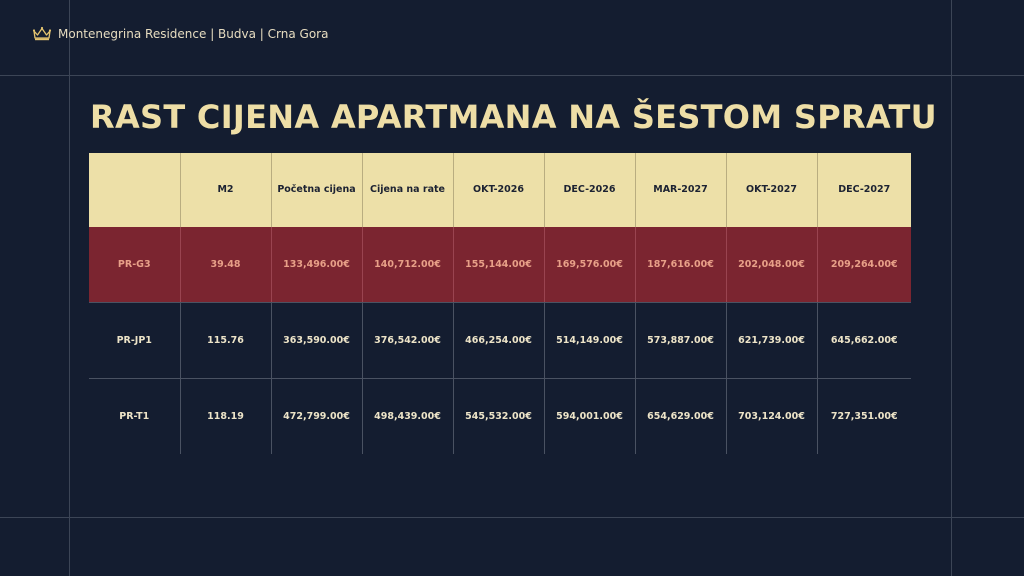 This screenshot has width=1024, height=576. Describe the element at coordinates (226, 190) in the screenshot. I see `header-m2: M2` at that location.